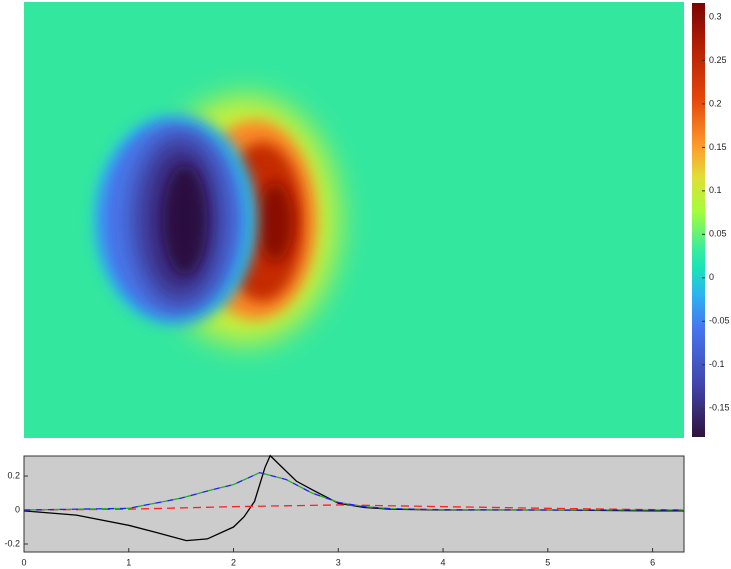 This screenshot has width=731, height=569. What do you see at coordinates (275, 222) in the screenshot?
I see `field-darkred` at bounding box center [275, 222].